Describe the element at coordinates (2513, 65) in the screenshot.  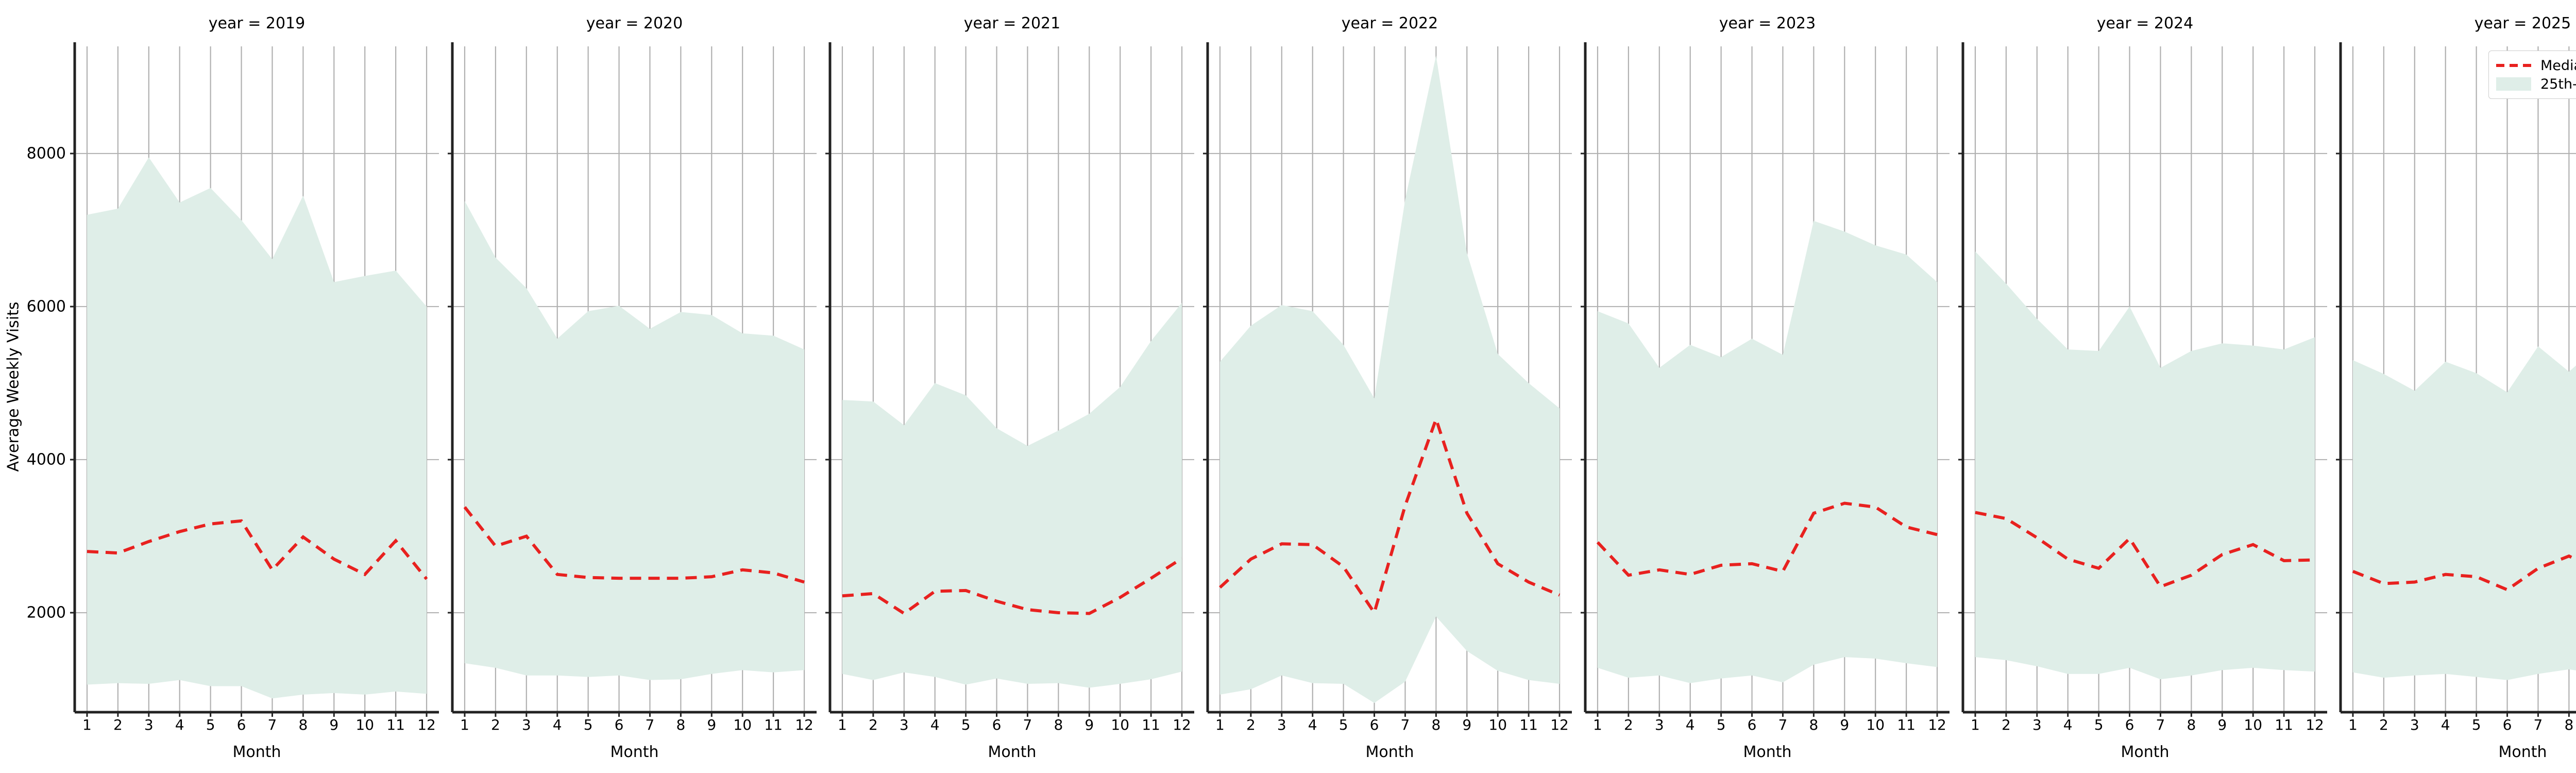
I see `median-line-swatch-icon` at that location.